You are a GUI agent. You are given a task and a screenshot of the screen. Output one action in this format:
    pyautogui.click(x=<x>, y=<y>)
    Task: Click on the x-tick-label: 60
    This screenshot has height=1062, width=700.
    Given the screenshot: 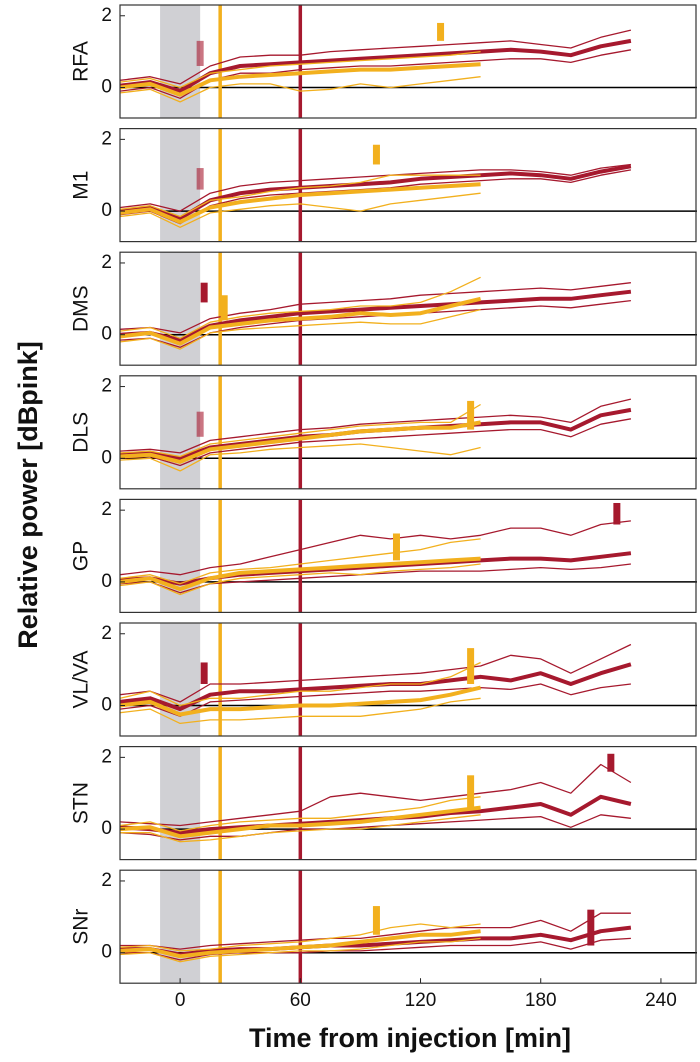 What is the action you would take?
    pyautogui.click(x=300, y=1000)
    